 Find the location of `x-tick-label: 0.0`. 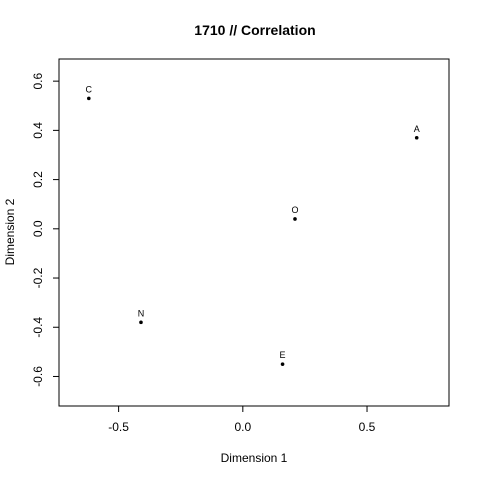

x-tick-label: 0.0 is located at coordinates (242, 427).